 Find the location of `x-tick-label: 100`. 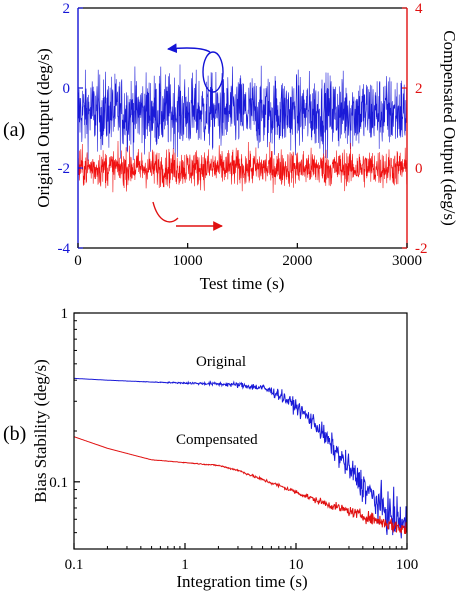

x-tick-label: 100 is located at coordinates (407, 565).